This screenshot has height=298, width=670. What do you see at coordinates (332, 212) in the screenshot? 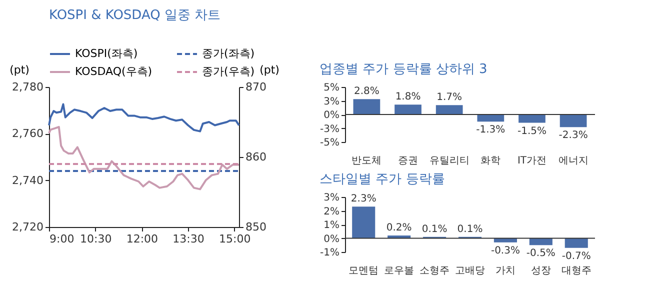
I see `y-tick-label: 2%` at bounding box center [332, 212].